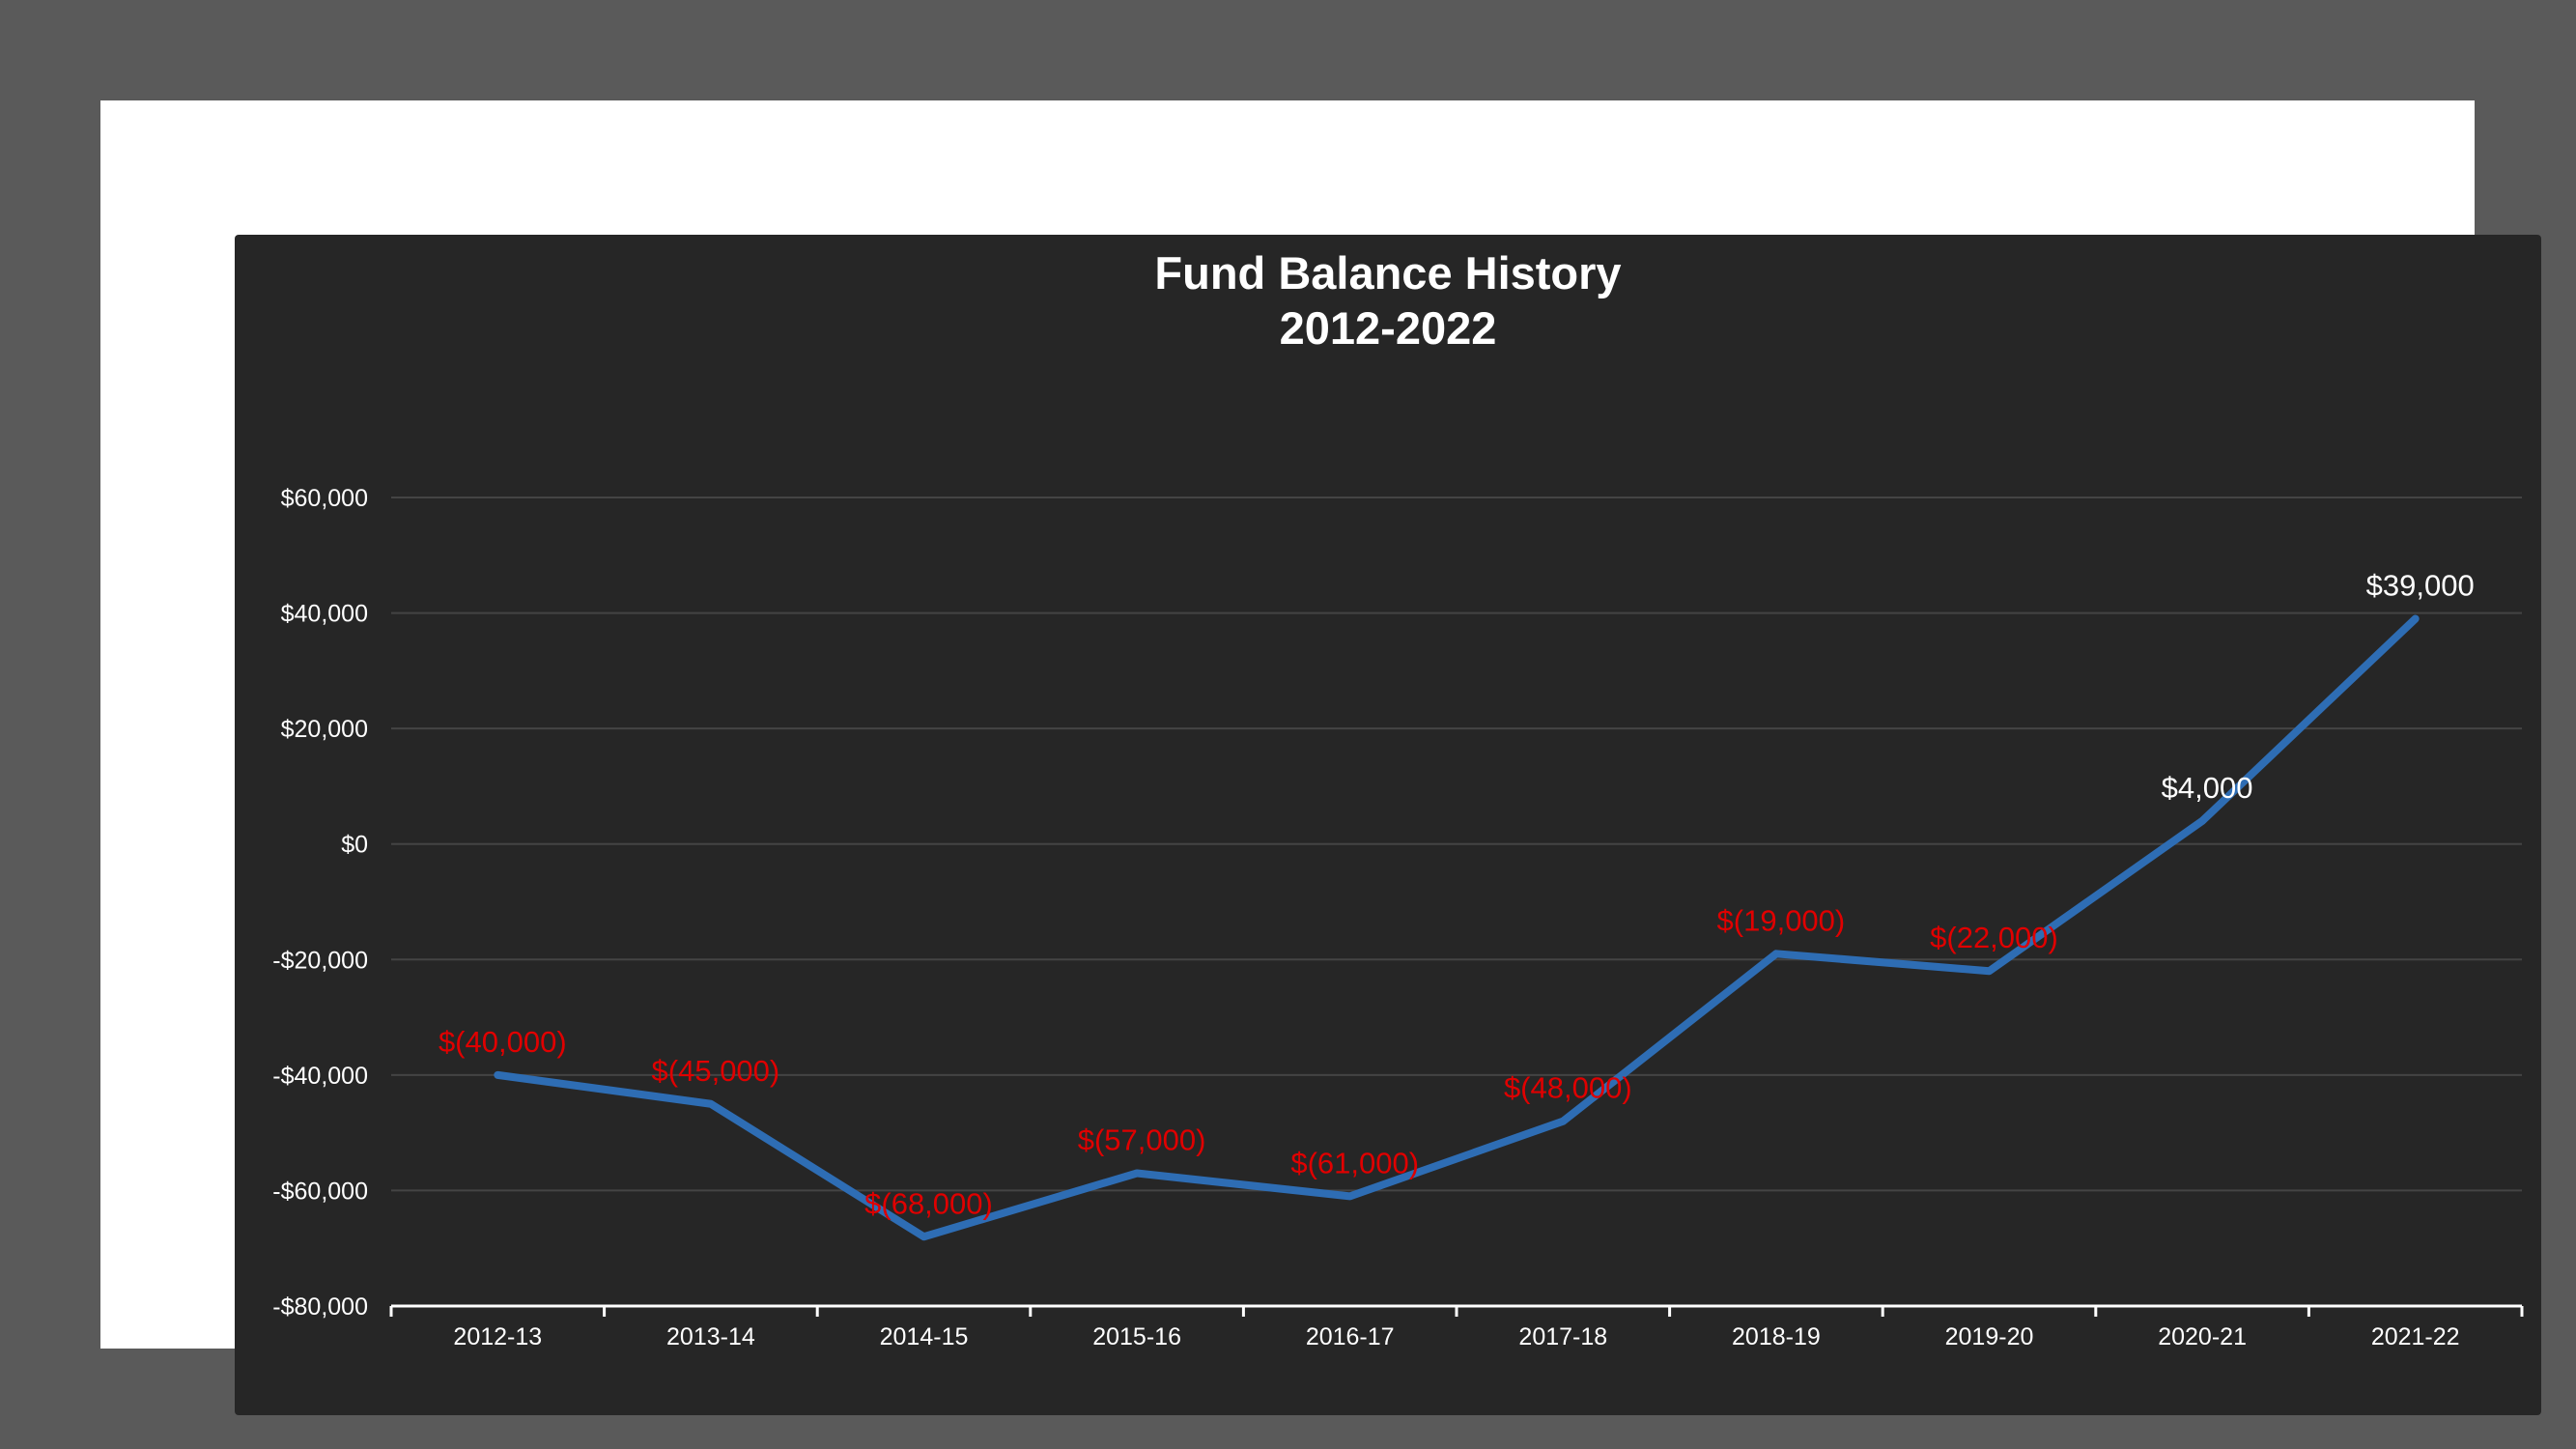 This screenshot has height=1449, width=2576. I want to click on y-tick-label: -$60,000, so click(320, 1191).